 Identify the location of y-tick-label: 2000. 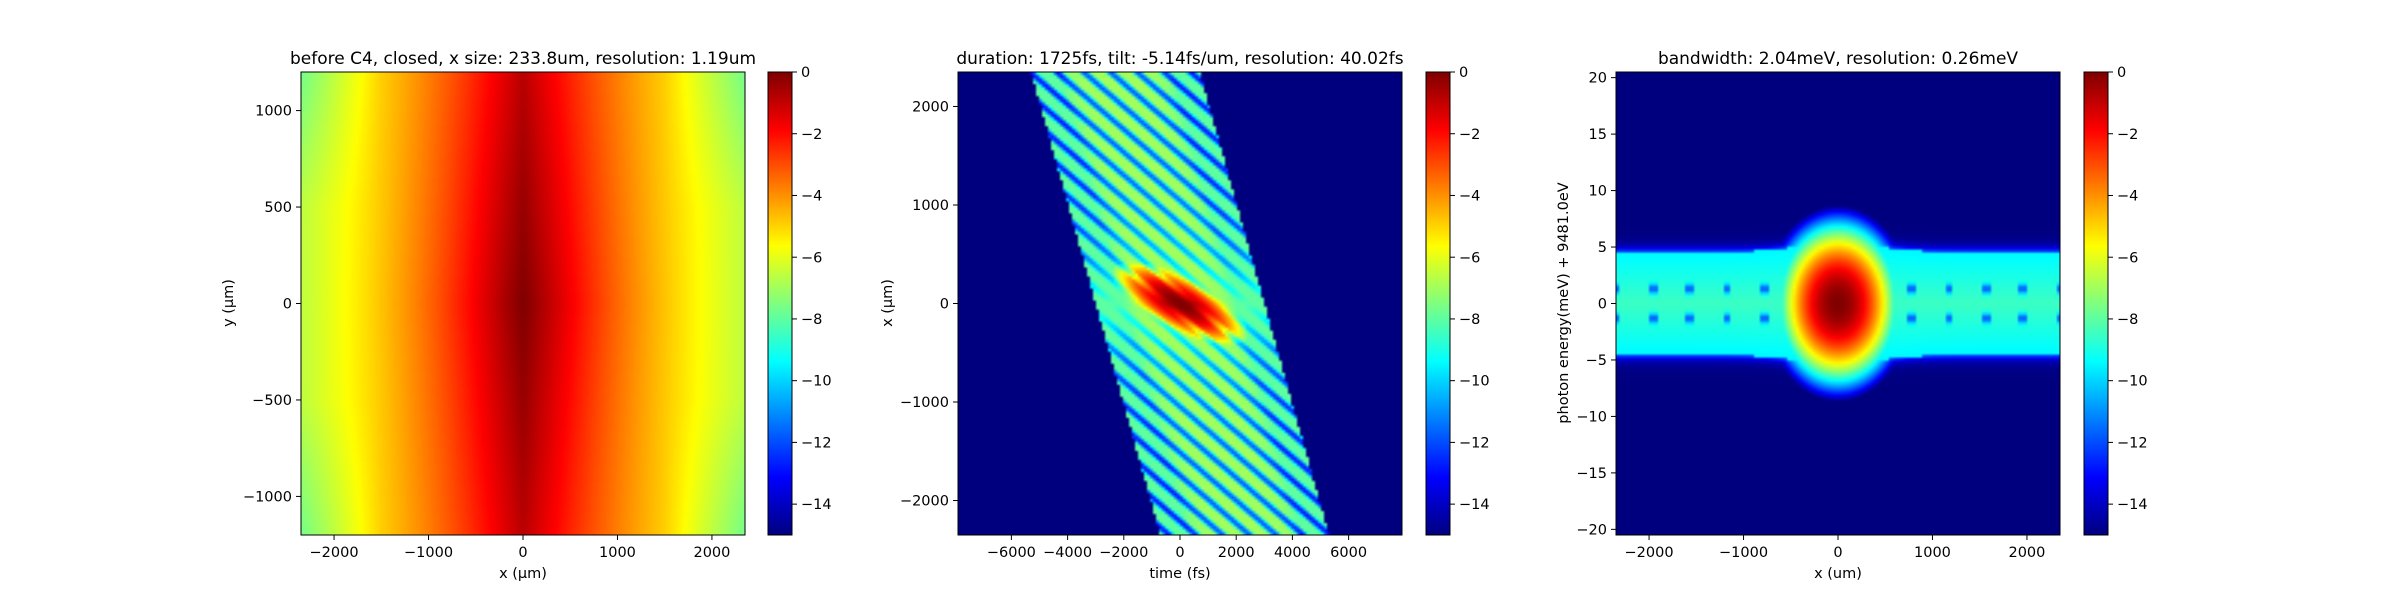
(930, 108).